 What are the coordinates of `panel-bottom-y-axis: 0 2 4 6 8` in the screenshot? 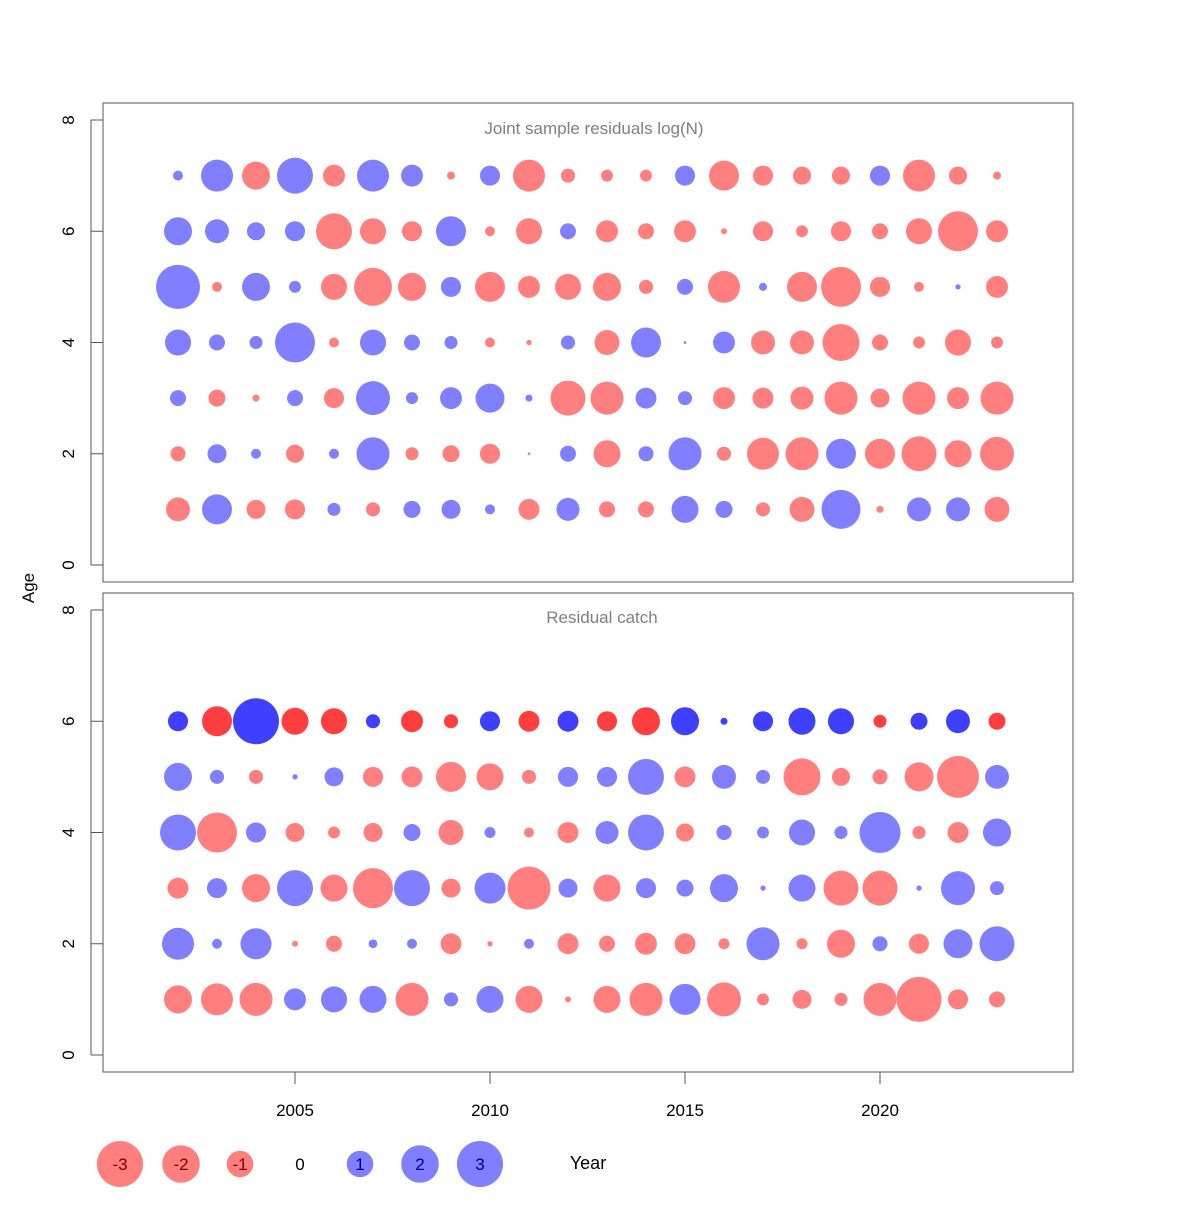 It's located at (81, 832).